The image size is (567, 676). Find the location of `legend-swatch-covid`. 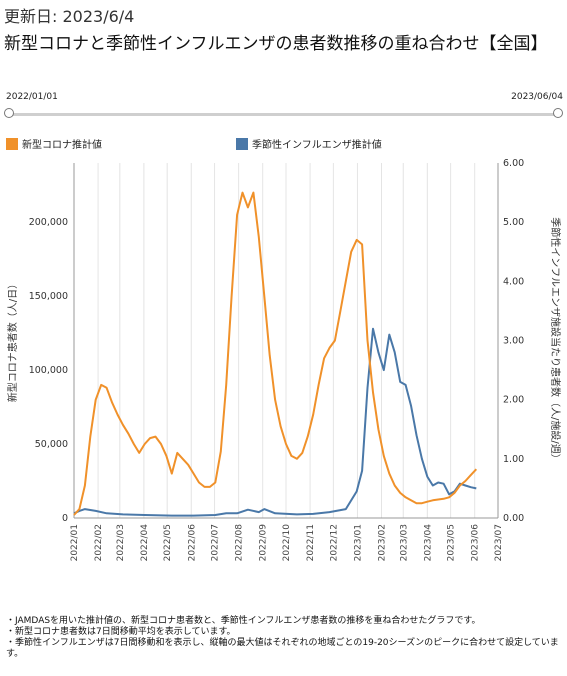

legend-swatch-covid is located at coordinates (12, 143).